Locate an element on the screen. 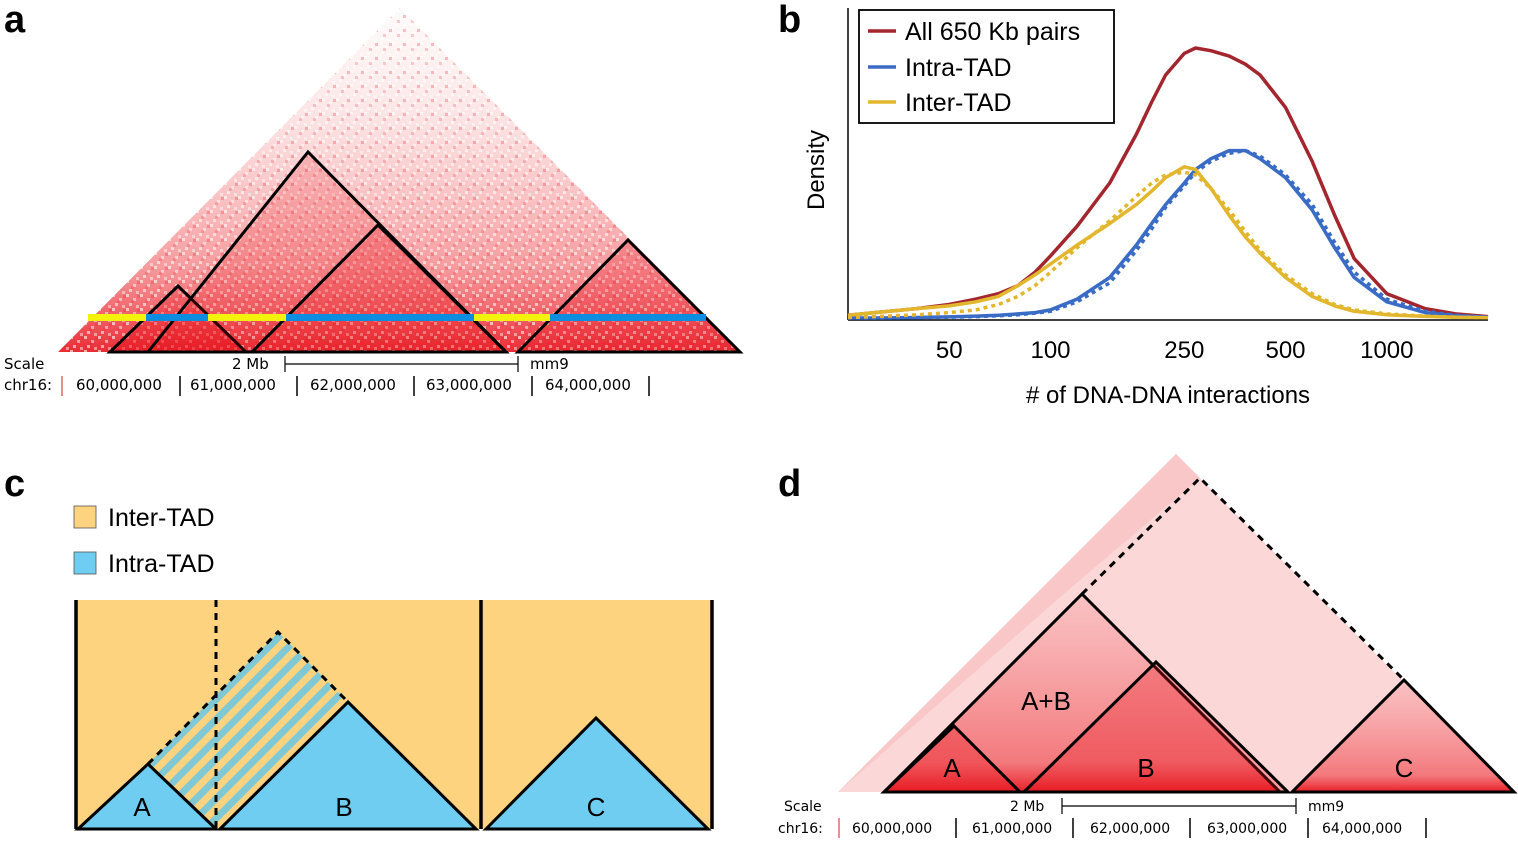 The image size is (1518, 842). assembly-label-d: mm9 is located at coordinates (1326, 807).